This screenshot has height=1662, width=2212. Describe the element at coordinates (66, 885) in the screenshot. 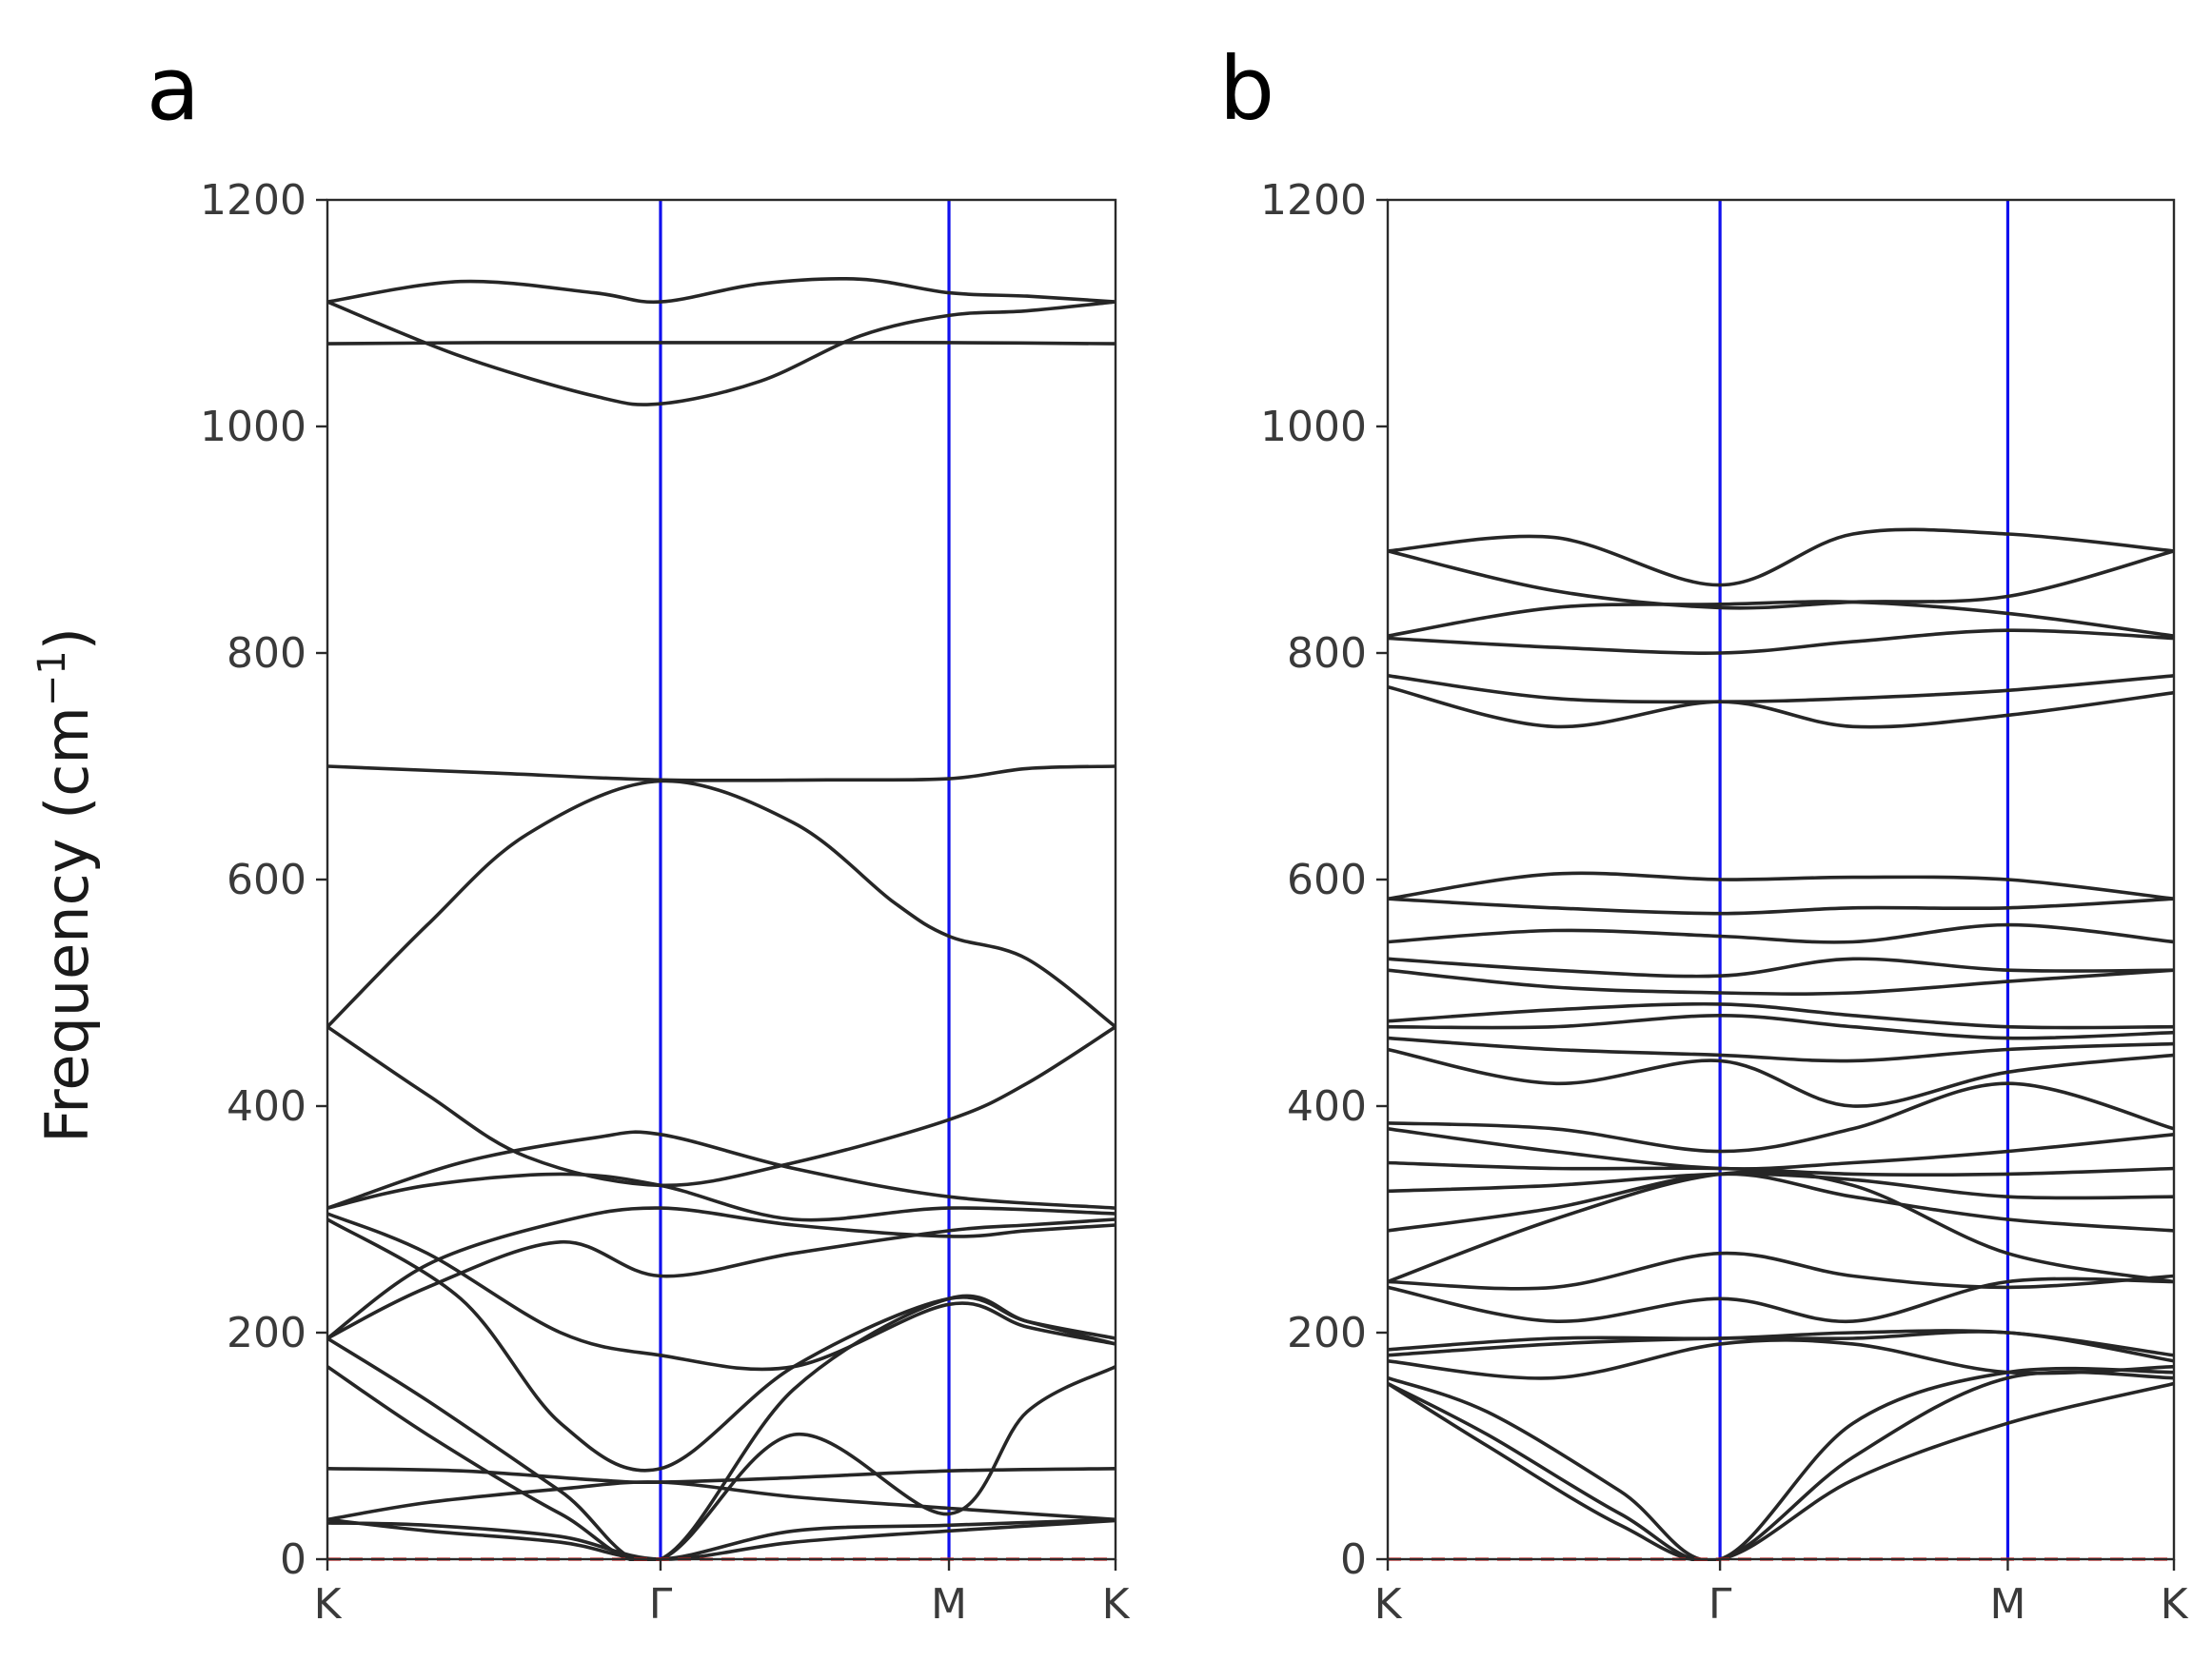

I see `y-axis-label: Frequency (cm−1)` at that location.